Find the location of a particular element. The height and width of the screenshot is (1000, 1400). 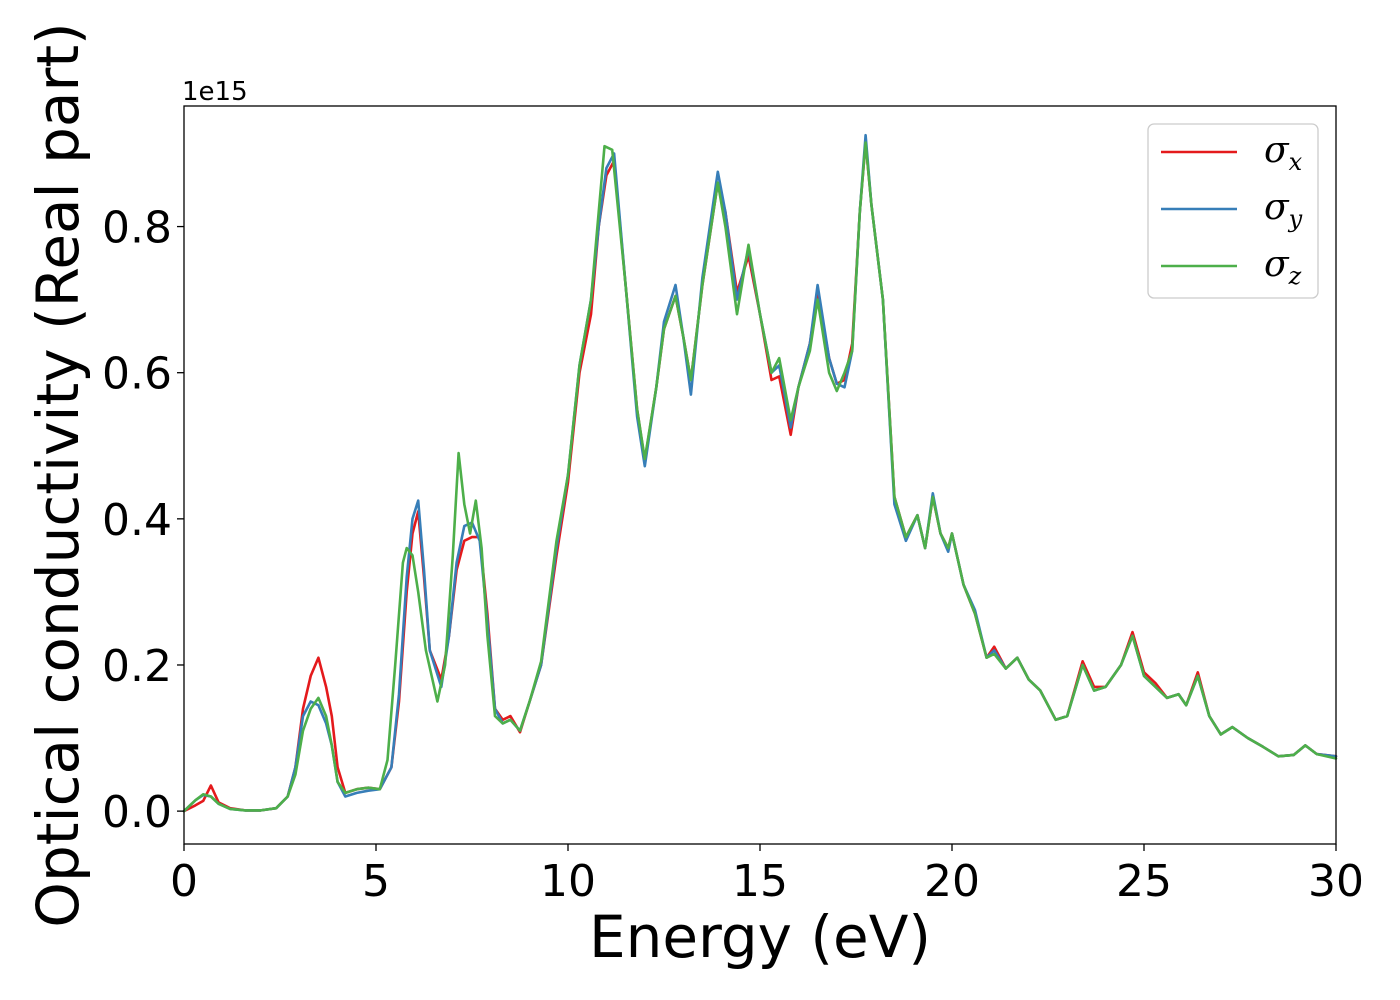

legend-label-x: σx is located at coordinates (1283, 153).